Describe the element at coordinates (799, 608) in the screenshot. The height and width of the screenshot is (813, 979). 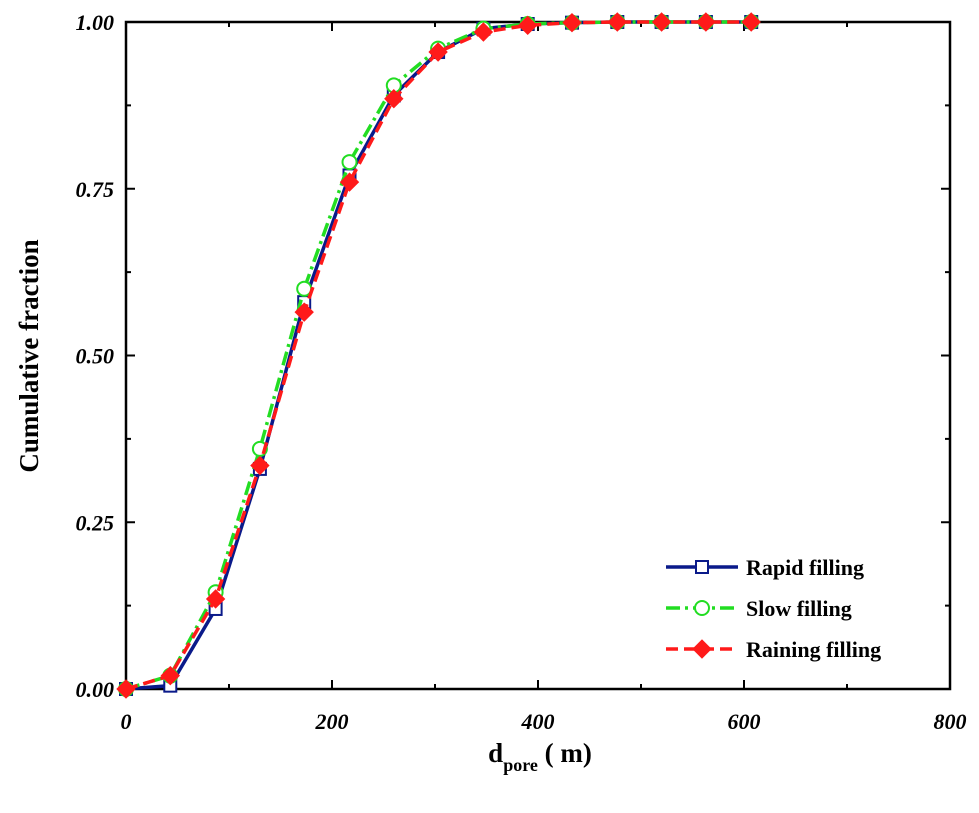
I see `legend-label: Slow filling` at that location.